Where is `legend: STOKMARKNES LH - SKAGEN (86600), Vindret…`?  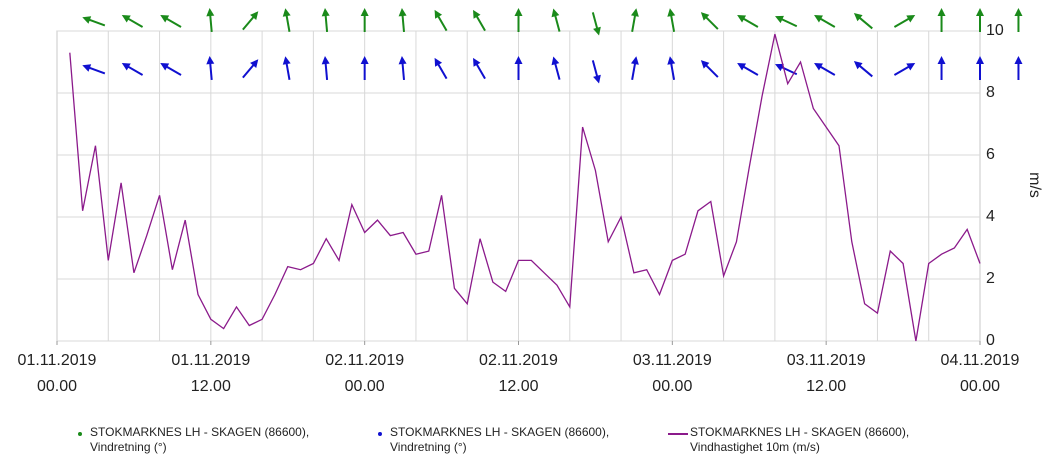 legend: STOKMARKNES LH - SKAGEN (86600), Vindret… is located at coordinates (521, 442).